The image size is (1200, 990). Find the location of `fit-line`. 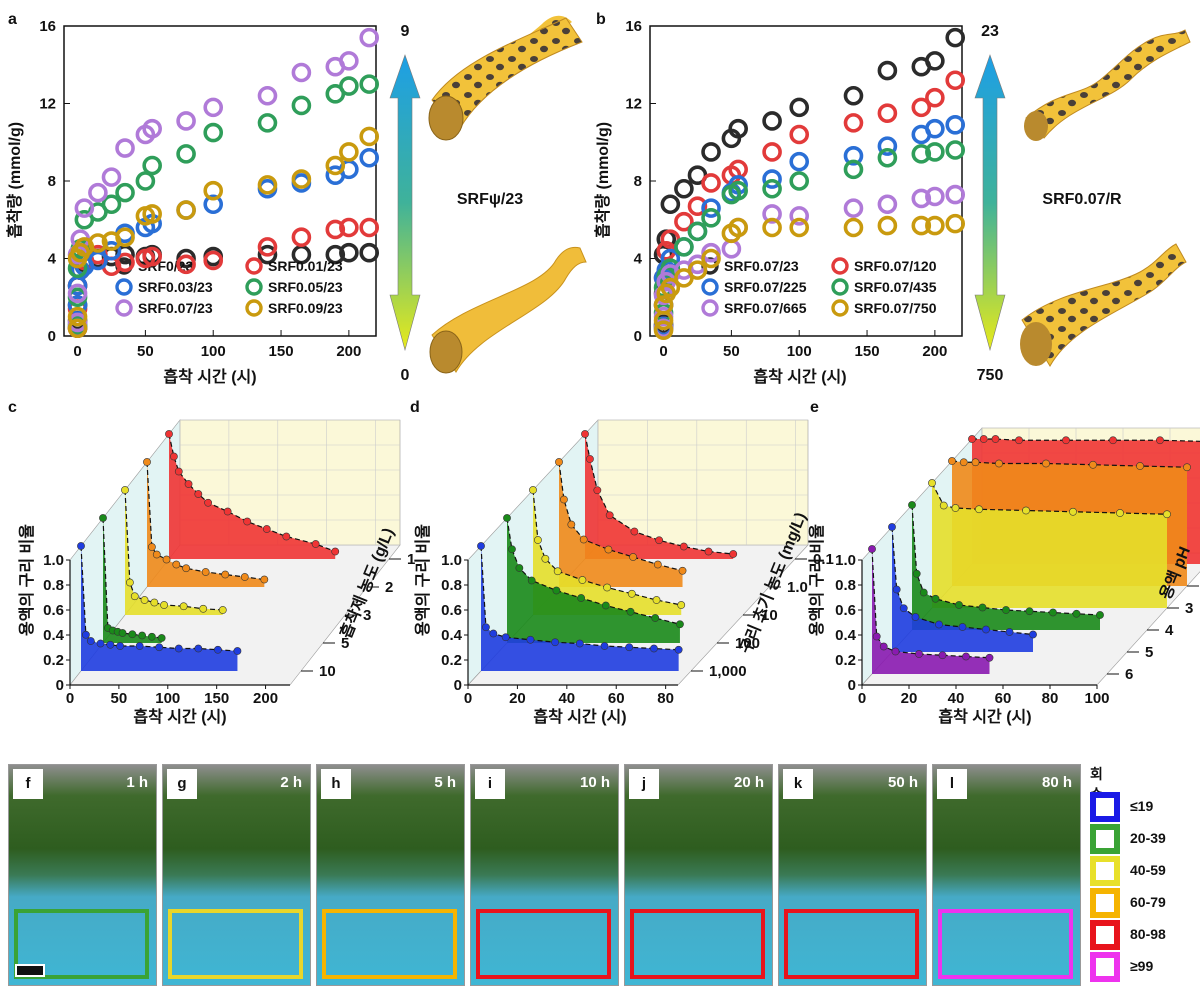

fit-line is located at coordinates (593, 571).